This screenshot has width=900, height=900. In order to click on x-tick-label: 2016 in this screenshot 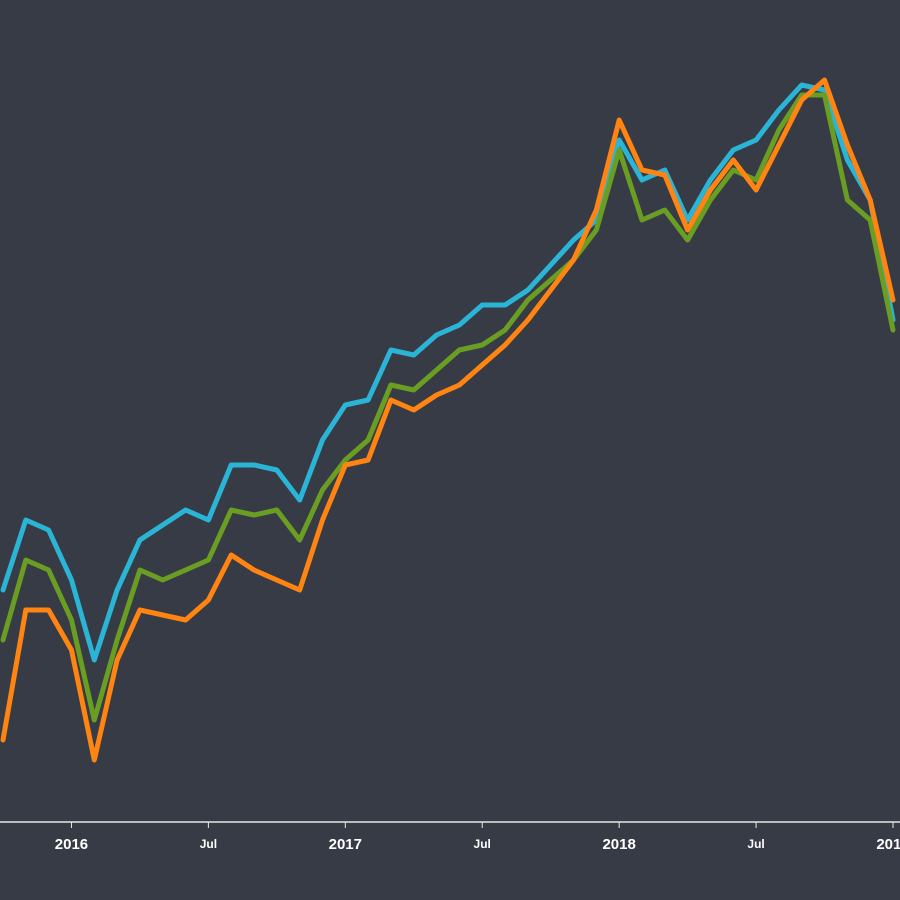, I will do `click(71, 844)`.